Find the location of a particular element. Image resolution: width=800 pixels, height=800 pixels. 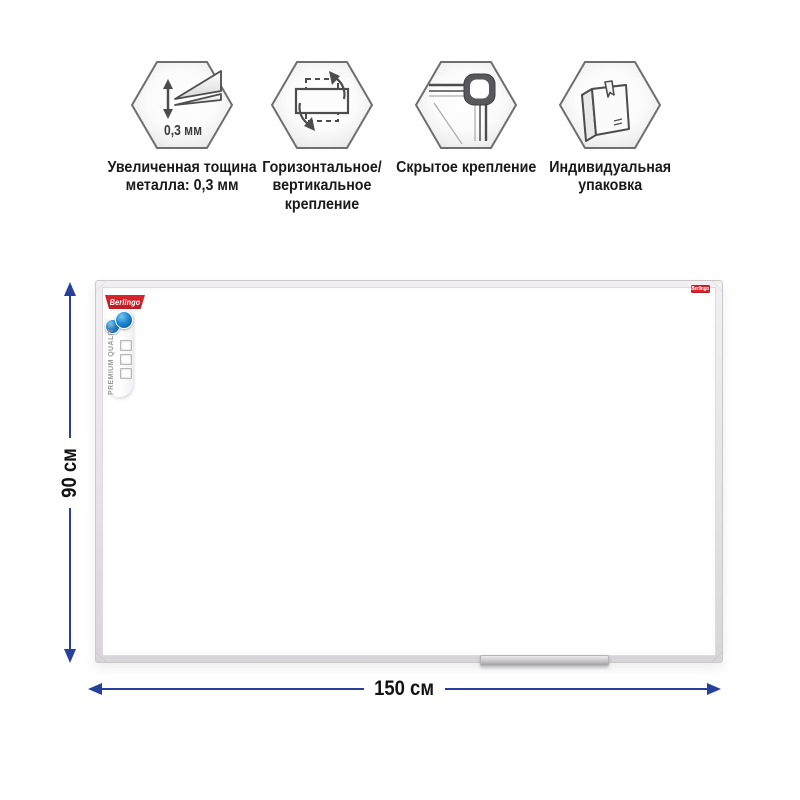

width-dimension: 150 см is located at coordinates (404, 688).